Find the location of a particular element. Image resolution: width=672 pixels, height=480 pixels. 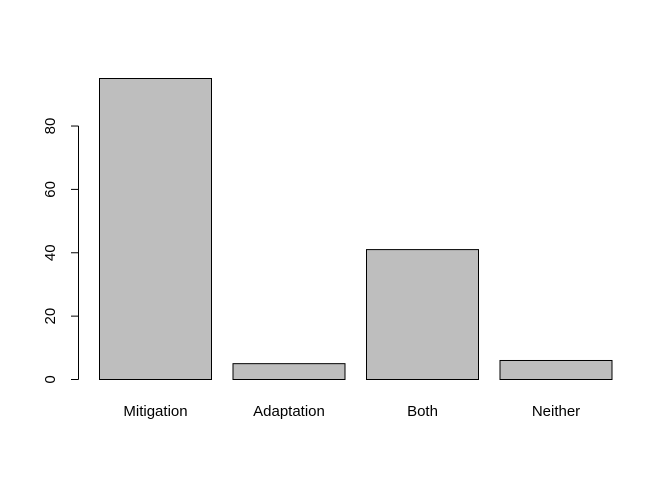

y-tick-label: 0 is located at coordinates (50, 379).